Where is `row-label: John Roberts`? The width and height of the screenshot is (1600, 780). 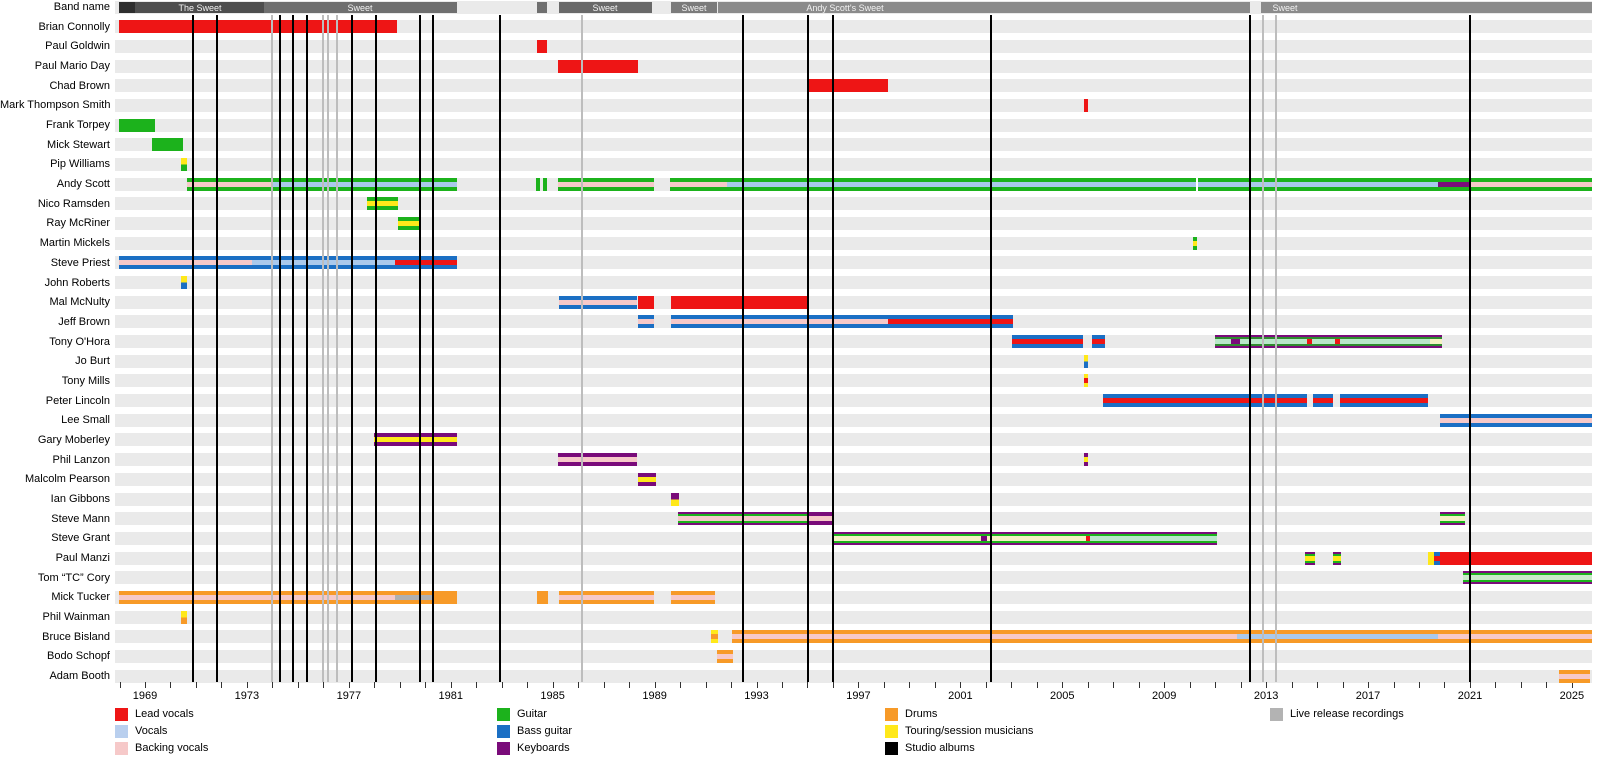 row-label: John Roberts is located at coordinates (77, 282).